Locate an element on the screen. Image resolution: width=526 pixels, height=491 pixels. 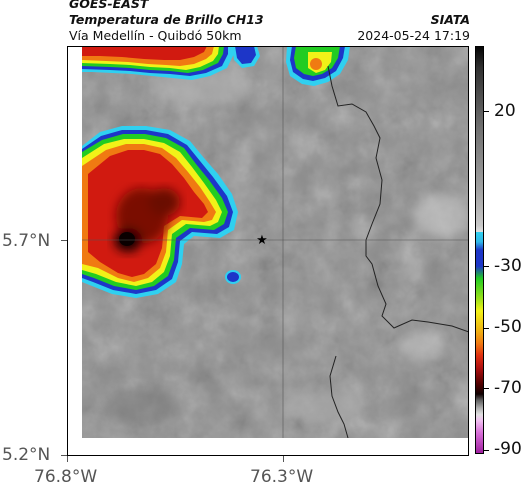
colorbar-label: -50 is located at coordinates (508, 327).